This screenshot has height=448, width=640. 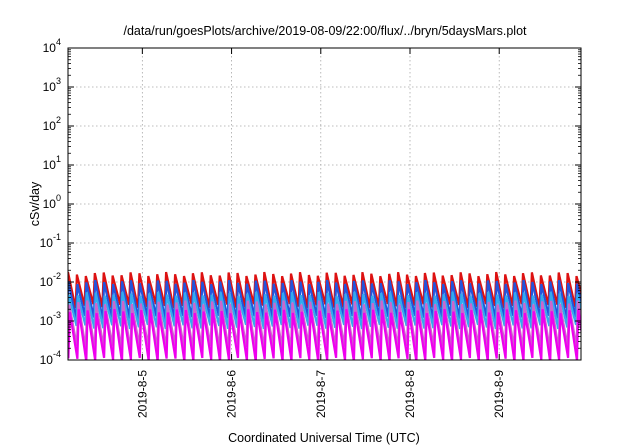 What do you see at coordinates (57, 276) in the screenshot?
I see `y-tick-exponent: -2` at bounding box center [57, 276].